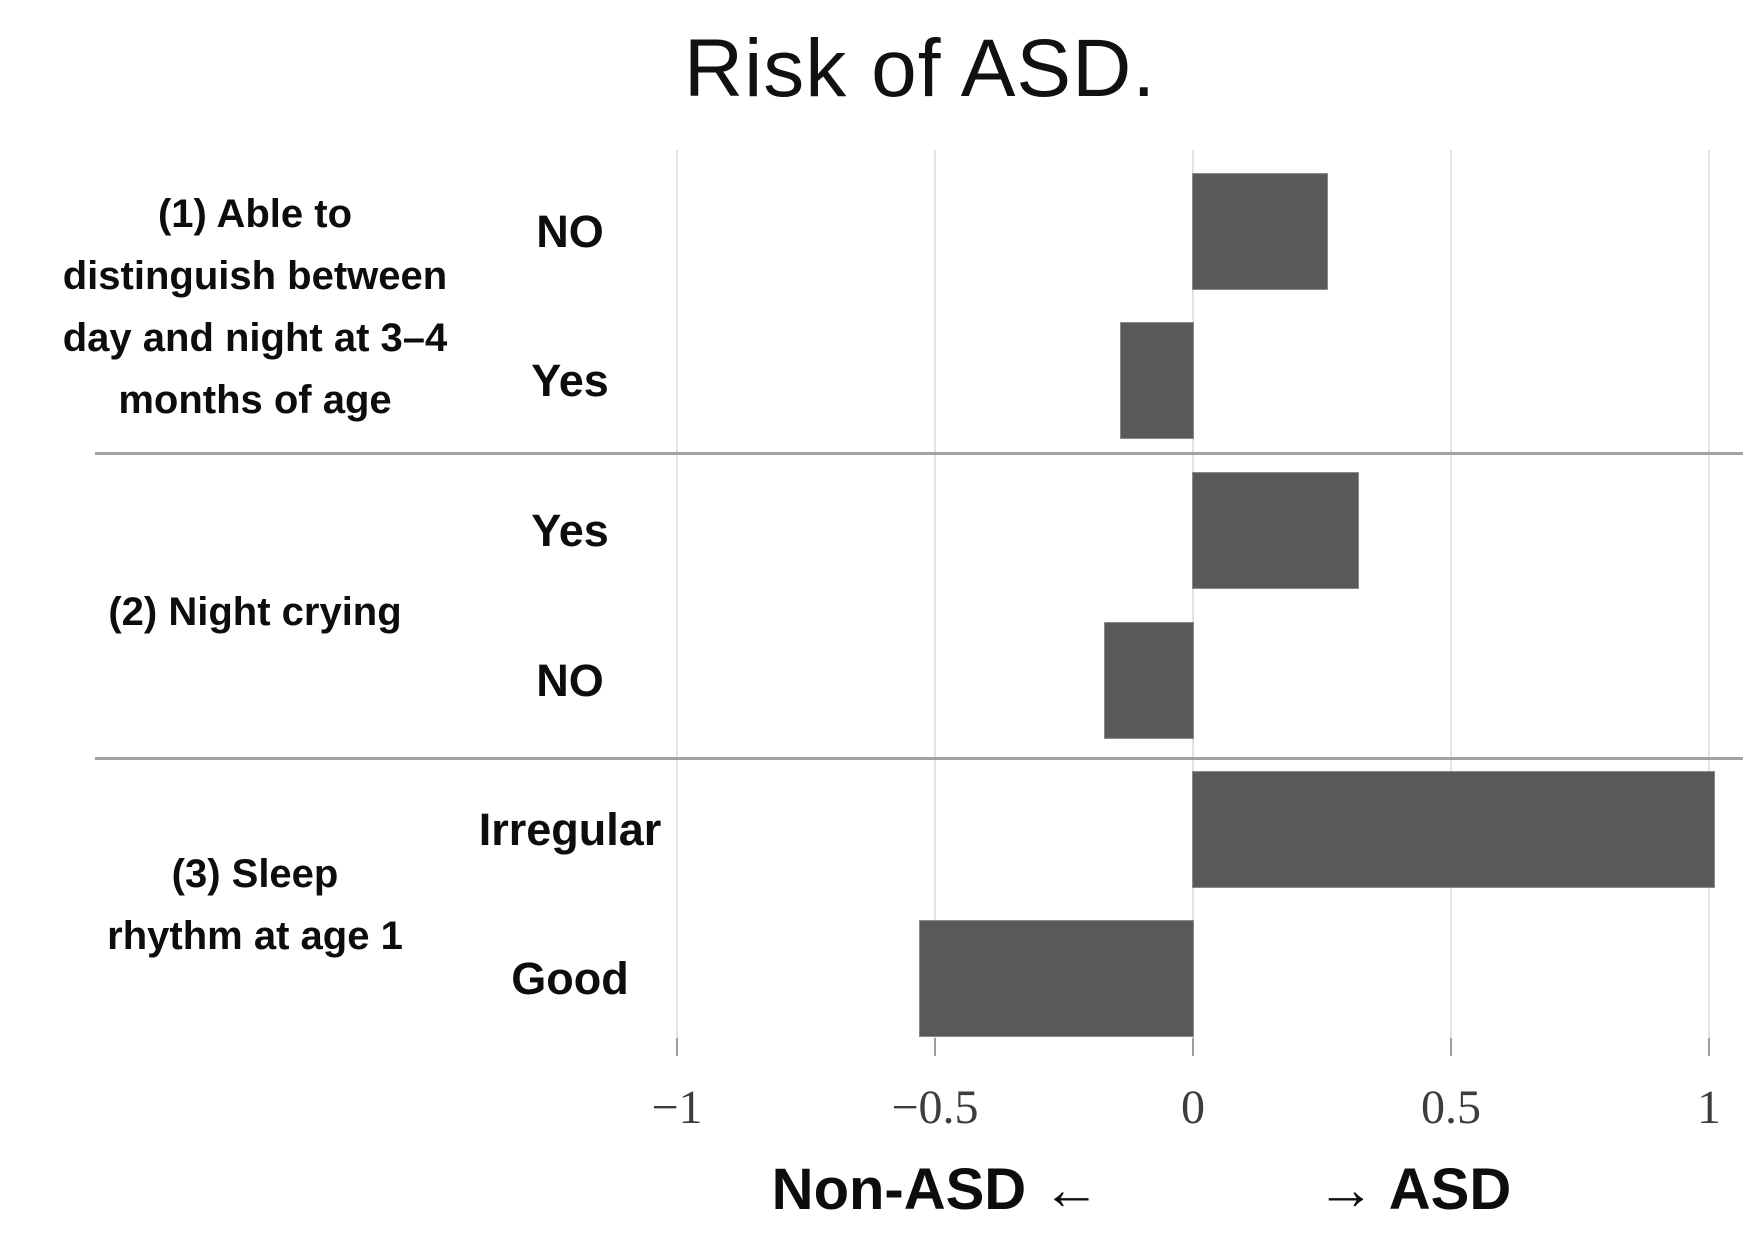 The image size is (1760, 1255). What do you see at coordinates (936, 1189) in the screenshot?
I see `x-axis-caption-non-asd: Non-ASD ←` at bounding box center [936, 1189].